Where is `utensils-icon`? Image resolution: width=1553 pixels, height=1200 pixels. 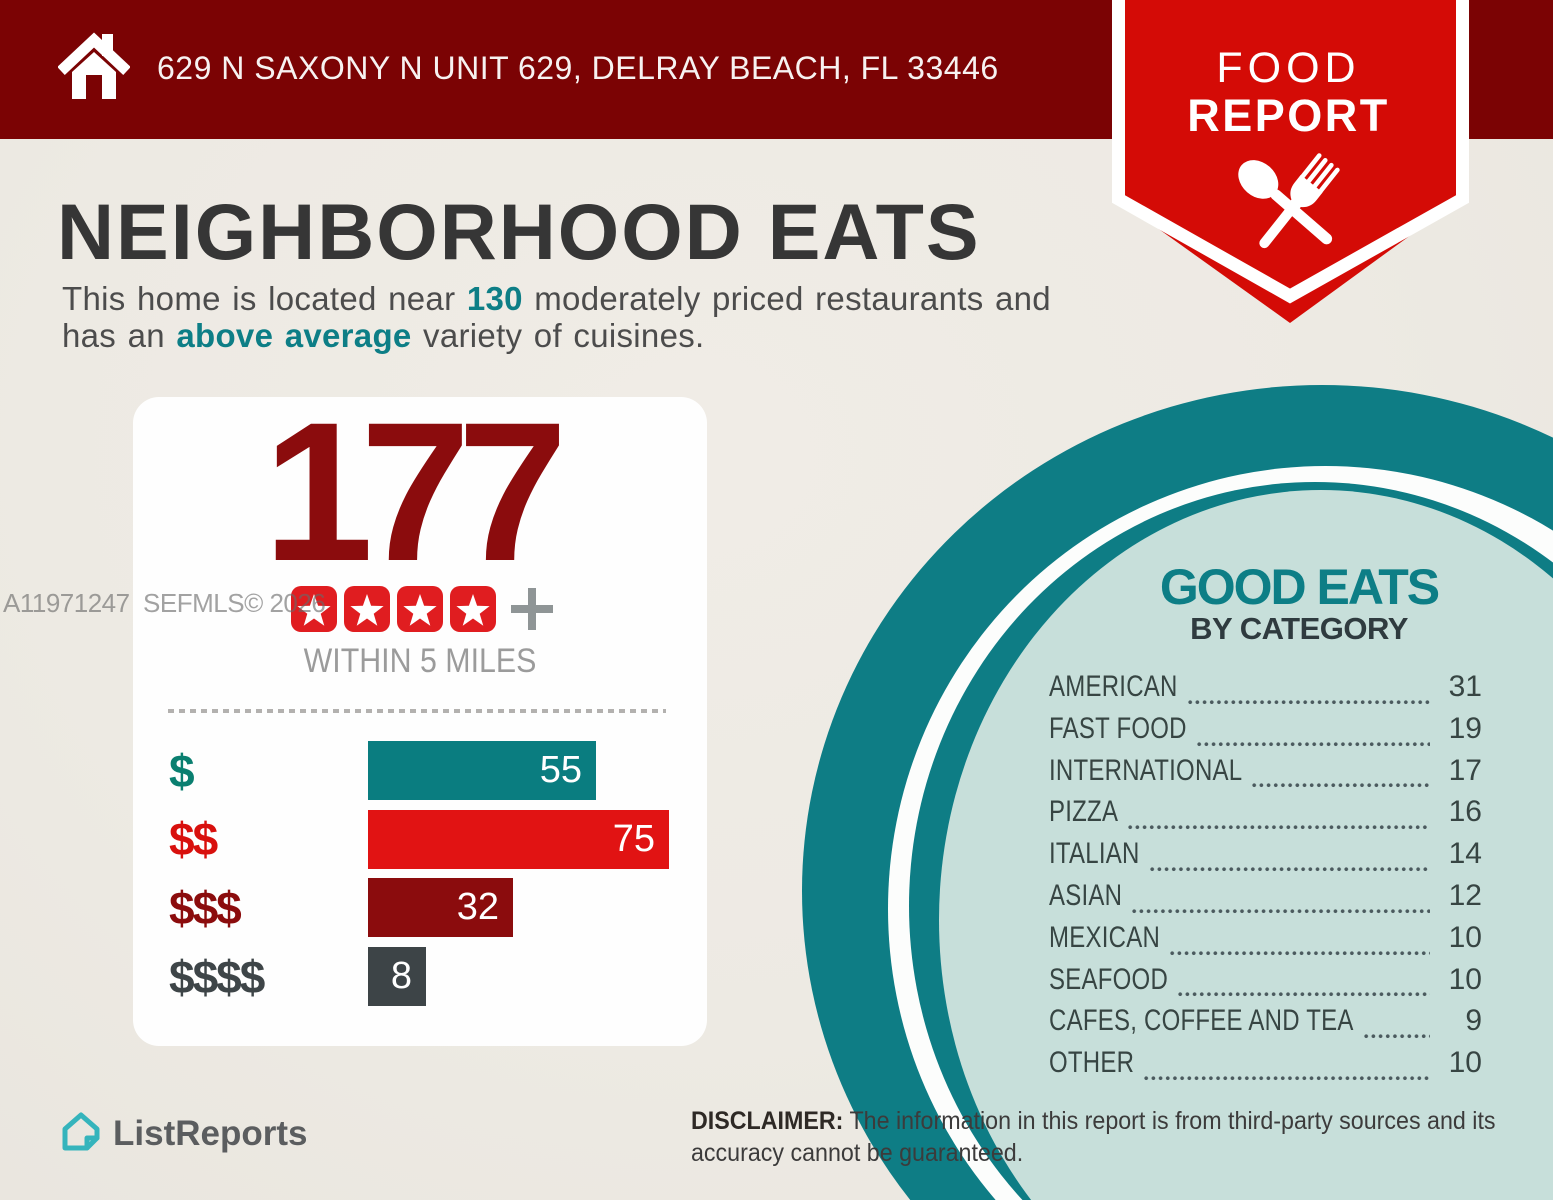 utensils-icon is located at coordinates (1289, 201).